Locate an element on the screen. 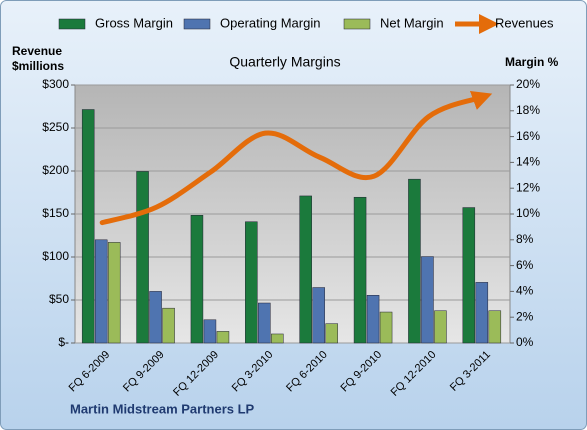 This screenshot has height=430, width=587. footer: Martin Midstream Partners LP is located at coordinates (162, 408).